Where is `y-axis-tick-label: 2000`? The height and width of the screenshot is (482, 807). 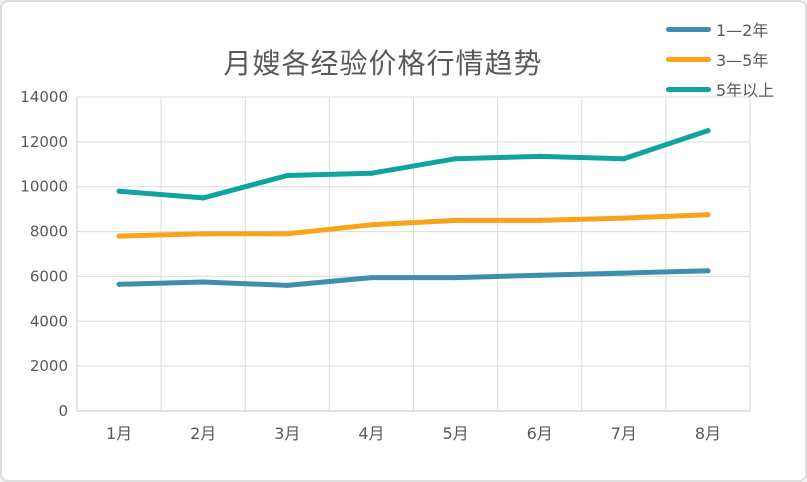
y-axis-tick-label: 2000 is located at coordinates (49, 366).